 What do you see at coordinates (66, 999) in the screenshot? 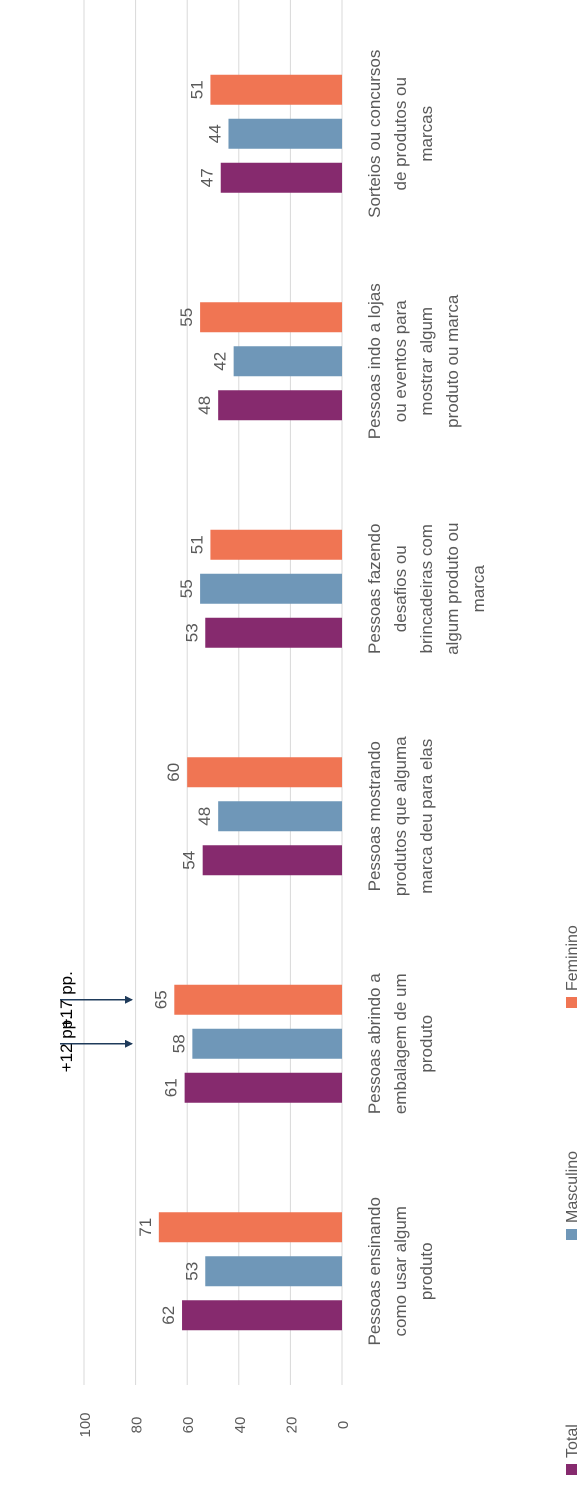
I see `annotation-label: +17 pp.` at bounding box center [66, 999].